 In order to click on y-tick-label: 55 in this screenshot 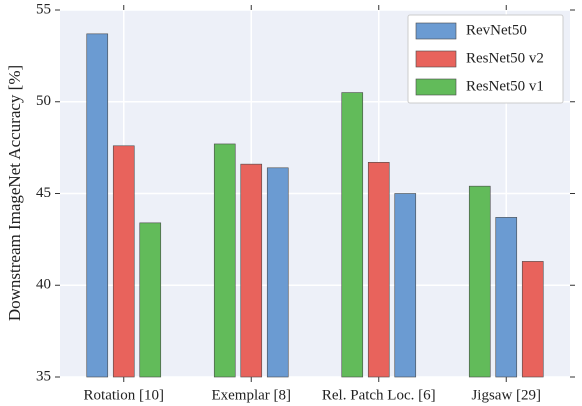, I will do `click(43, 9)`.